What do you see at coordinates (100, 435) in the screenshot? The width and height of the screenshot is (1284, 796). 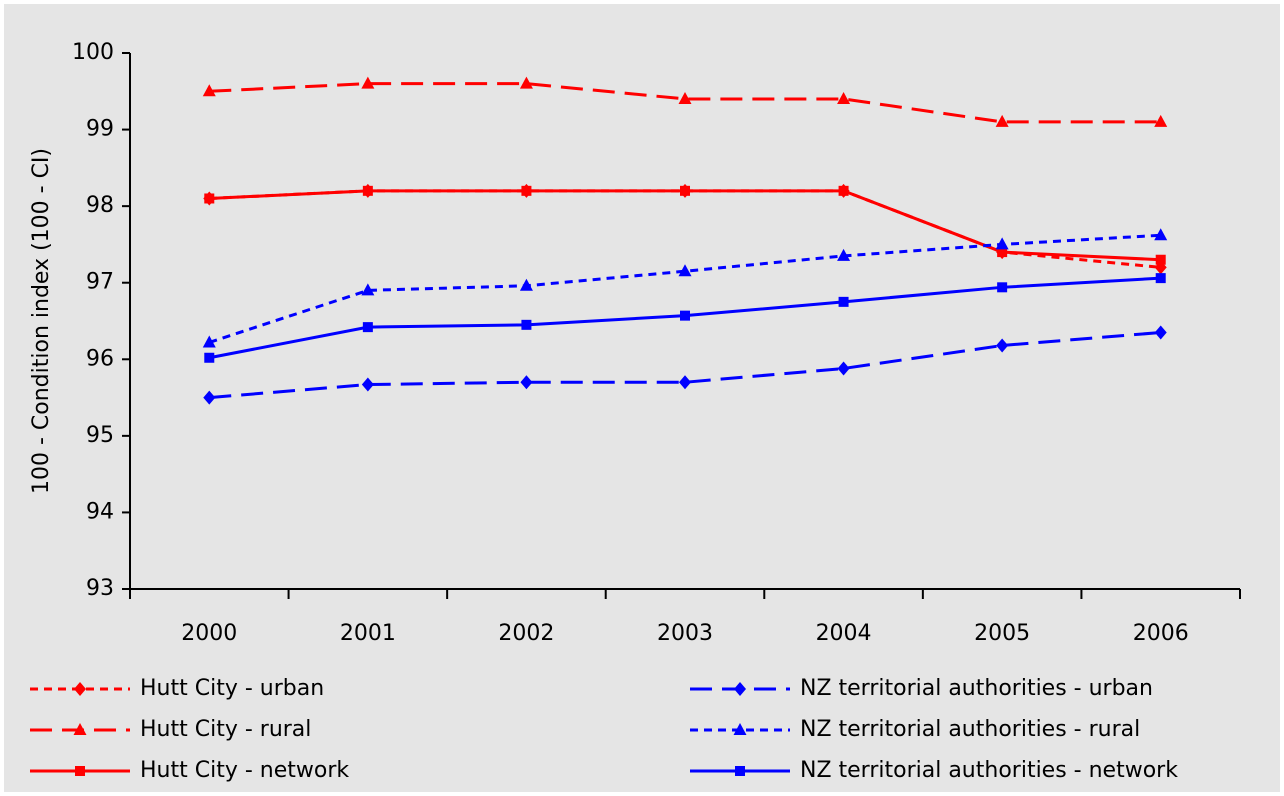 I see `y-tick-label: 95` at bounding box center [100, 435].